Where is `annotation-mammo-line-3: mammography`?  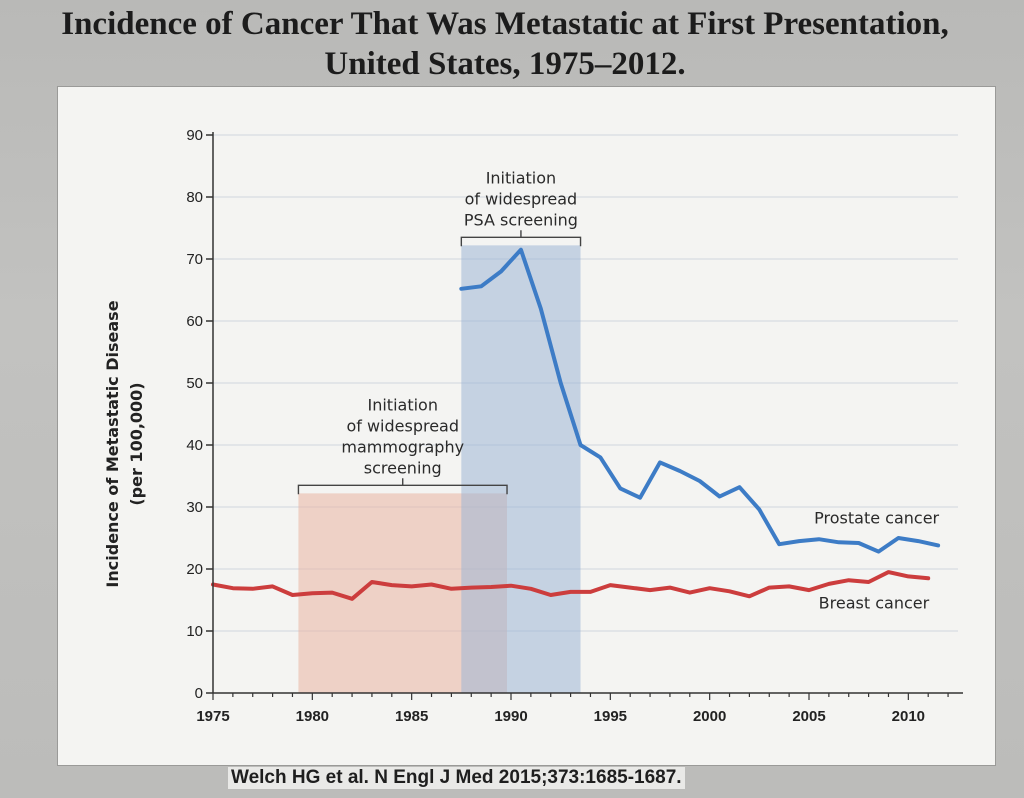
annotation-mammo-line-3: mammography is located at coordinates (402, 446).